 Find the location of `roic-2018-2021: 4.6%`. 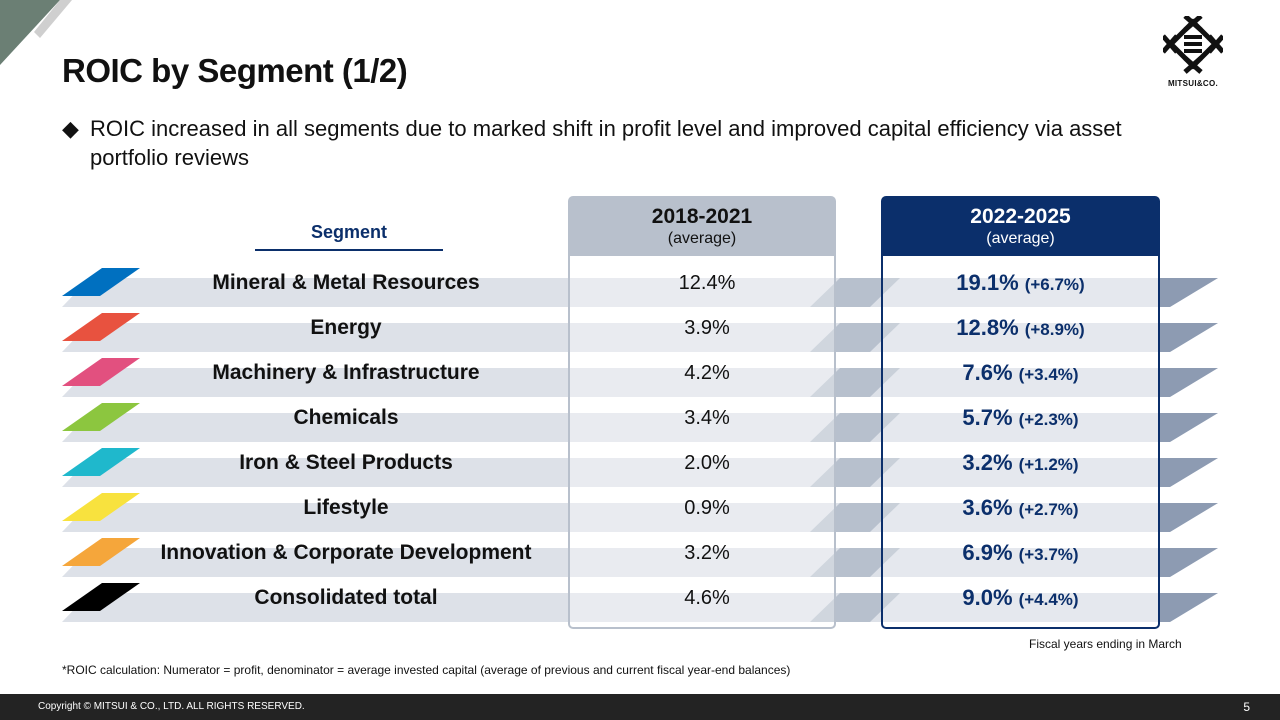

roic-2018-2021: 4.6% is located at coordinates (707, 598).